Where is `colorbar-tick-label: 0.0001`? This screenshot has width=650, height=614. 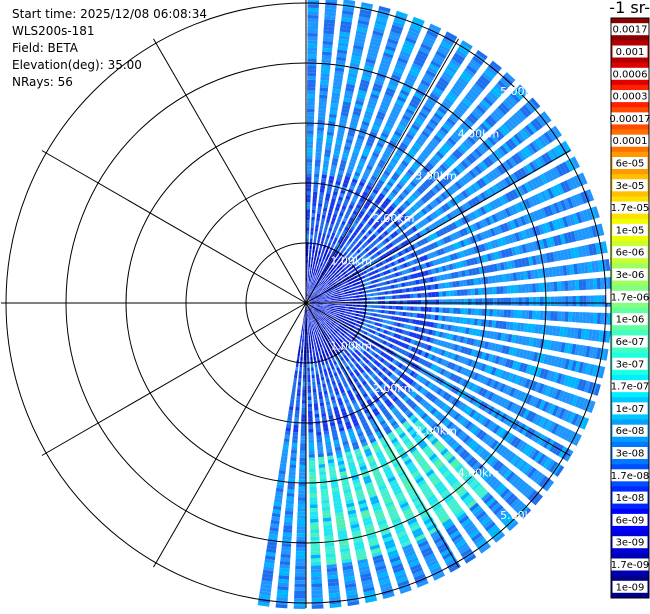
colorbar-tick-label: 0.0001 is located at coordinates (630, 141).